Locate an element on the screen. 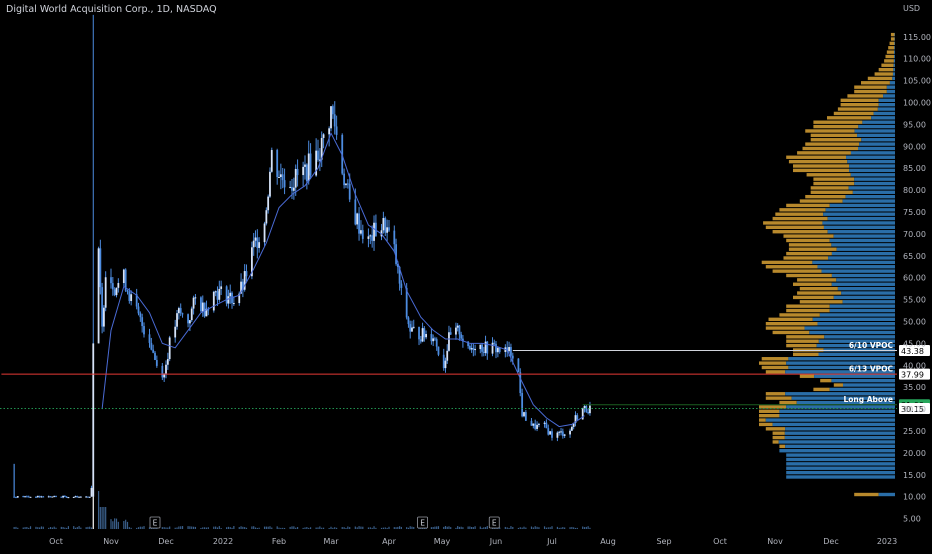  y-tick-label: 100.00 is located at coordinates (917, 103).